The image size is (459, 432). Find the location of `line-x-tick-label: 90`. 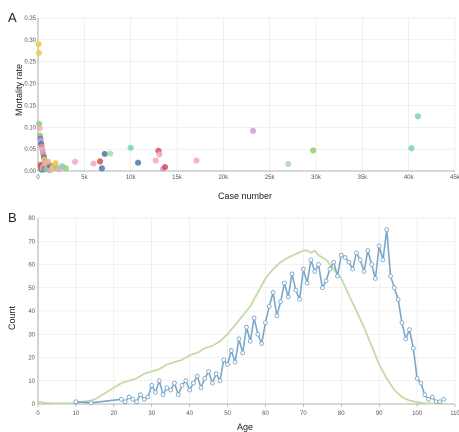

line-x-tick-label: 90 is located at coordinates (379, 414).